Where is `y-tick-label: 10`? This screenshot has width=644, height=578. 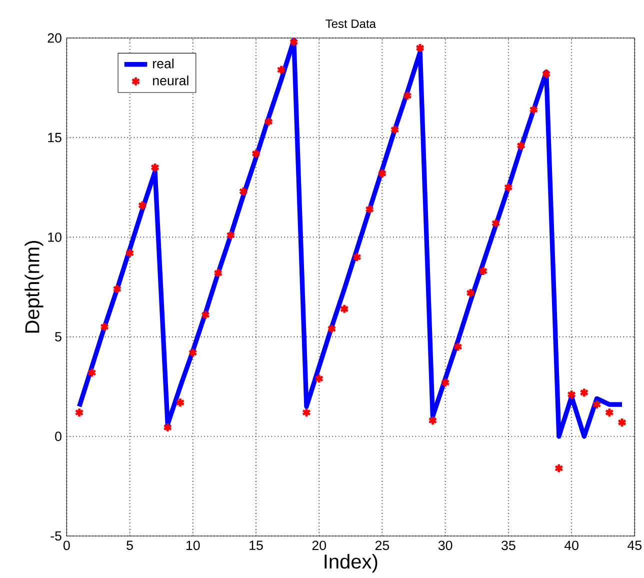 y-tick-label: 10 is located at coordinates (55, 237).